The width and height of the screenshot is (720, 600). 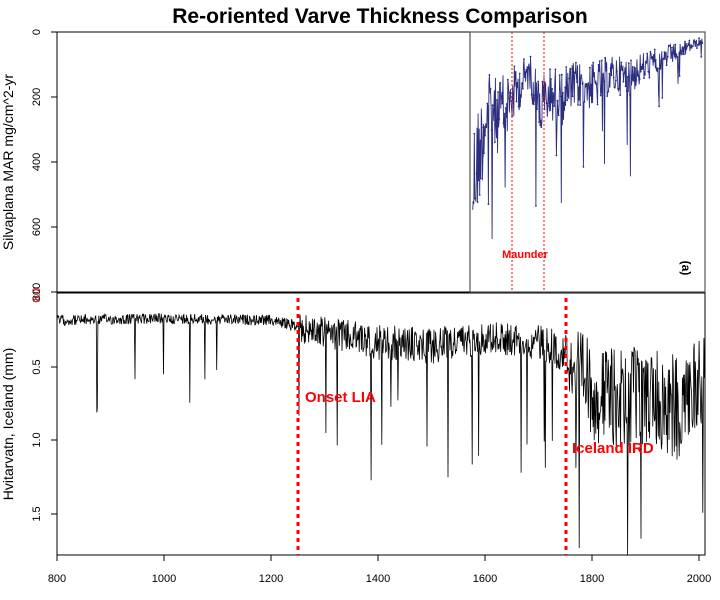 I want to click on xtick-label-1000: 1000, so click(x=164, y=579).